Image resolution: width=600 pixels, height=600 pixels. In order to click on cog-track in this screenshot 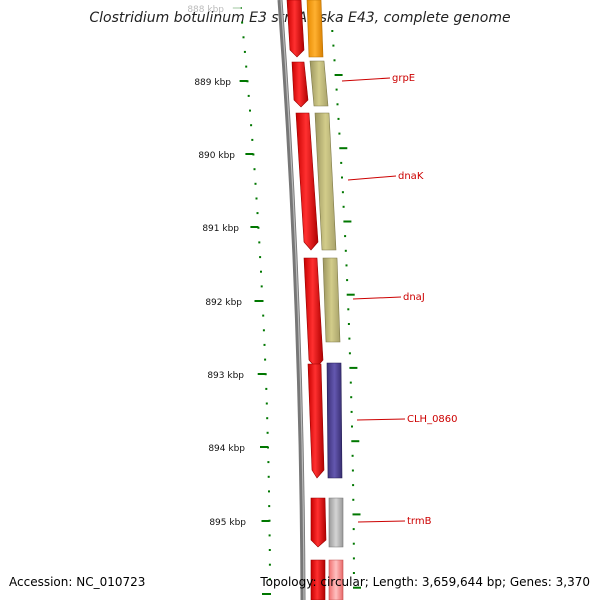, I will do `click(325, 300)`.